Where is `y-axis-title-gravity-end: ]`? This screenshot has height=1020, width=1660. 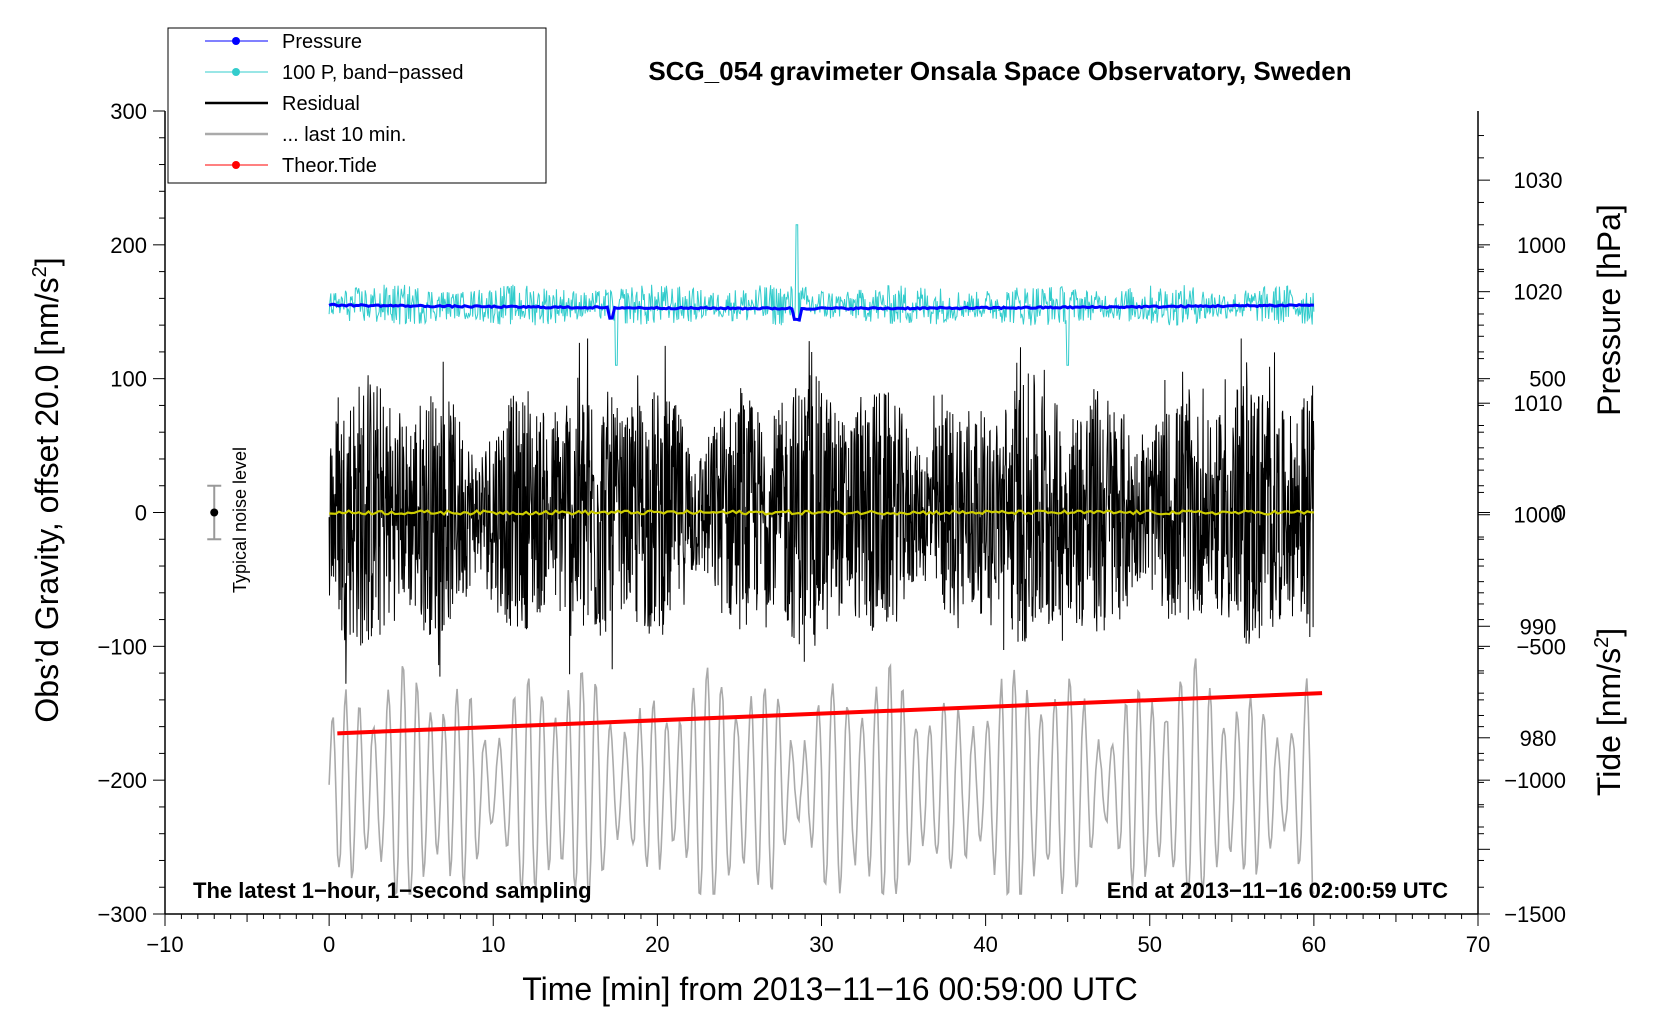 y-axis-title-gravity-end: ] is located at coordinates (47, 261).